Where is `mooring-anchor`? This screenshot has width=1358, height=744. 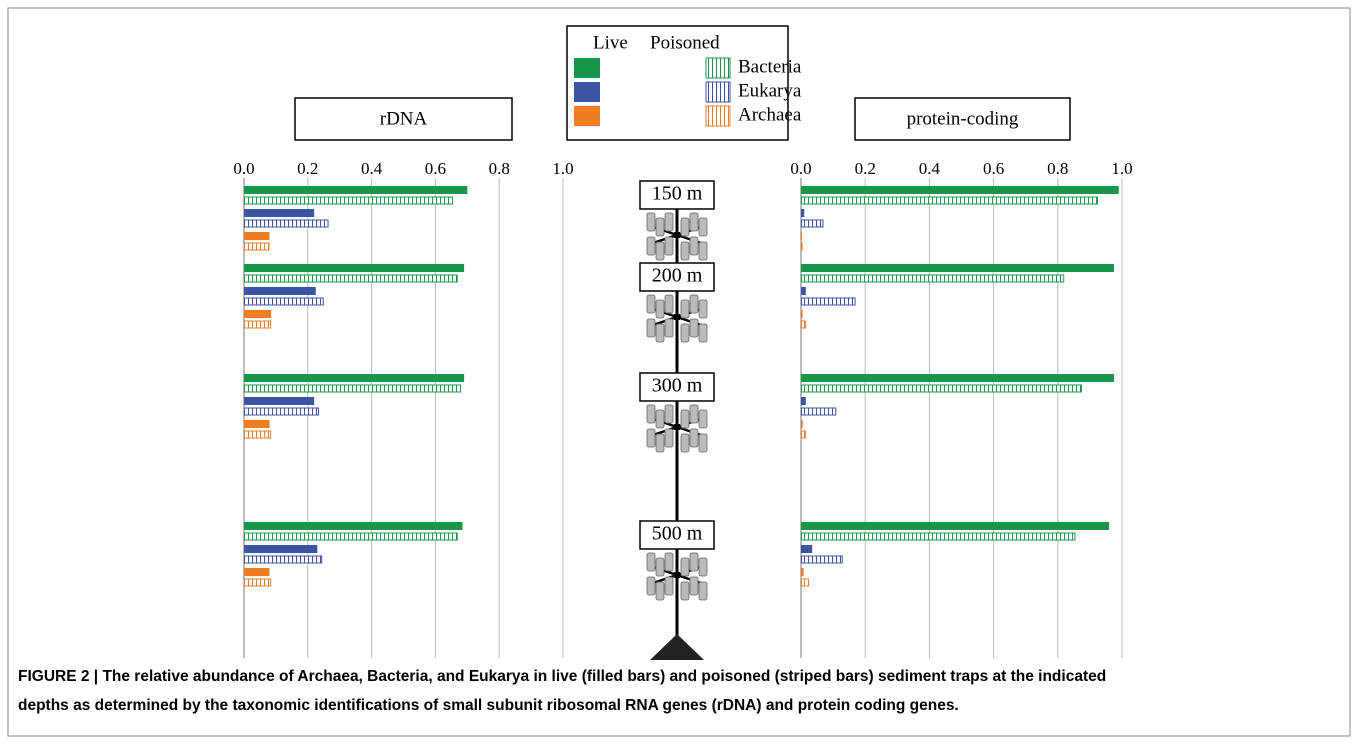
mooring-anchor is located at coordinates (677, 647).